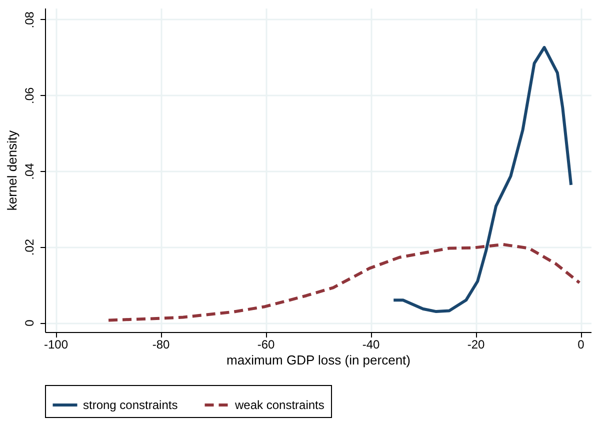  What do you see at coordinates (318, 360) in the screenshot?
I see `x-axis-title: maximum GDP loss (in percent)` at bounding box center [318, 360].